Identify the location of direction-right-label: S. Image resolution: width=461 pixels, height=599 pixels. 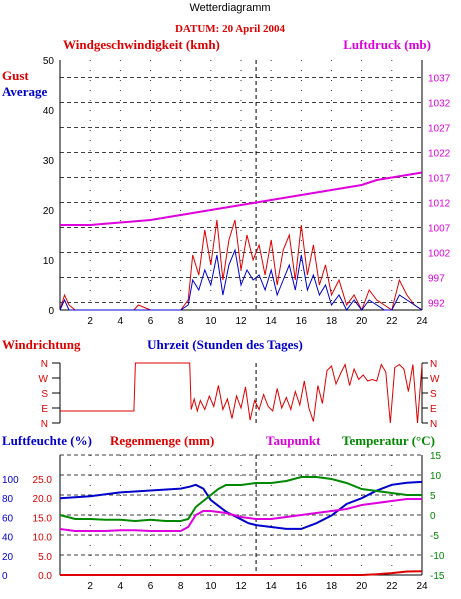
(433, 394).